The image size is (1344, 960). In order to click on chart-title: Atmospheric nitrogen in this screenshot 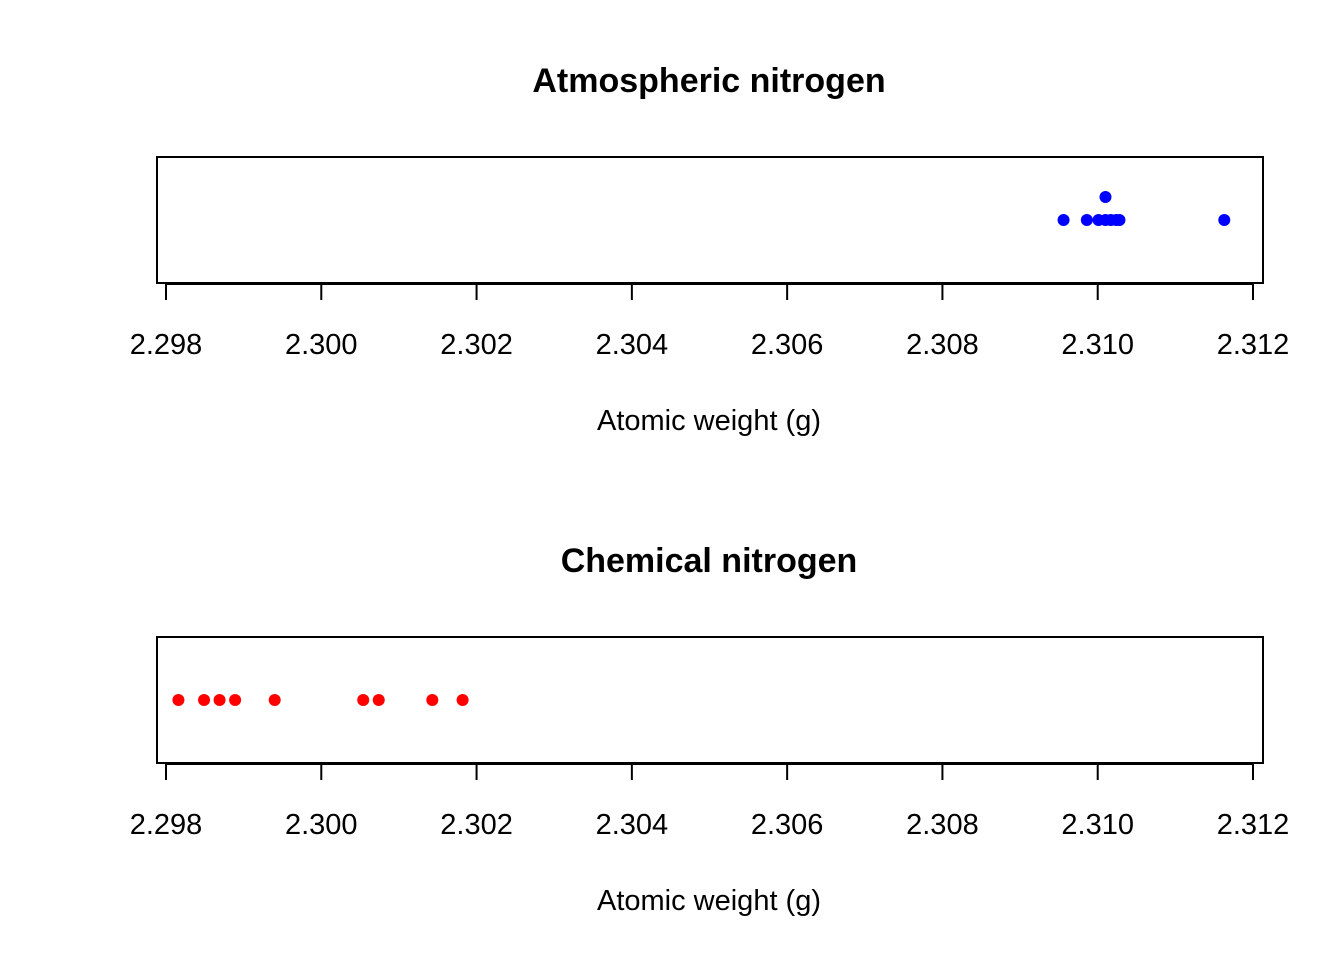, I will do `click(708, 81)`.